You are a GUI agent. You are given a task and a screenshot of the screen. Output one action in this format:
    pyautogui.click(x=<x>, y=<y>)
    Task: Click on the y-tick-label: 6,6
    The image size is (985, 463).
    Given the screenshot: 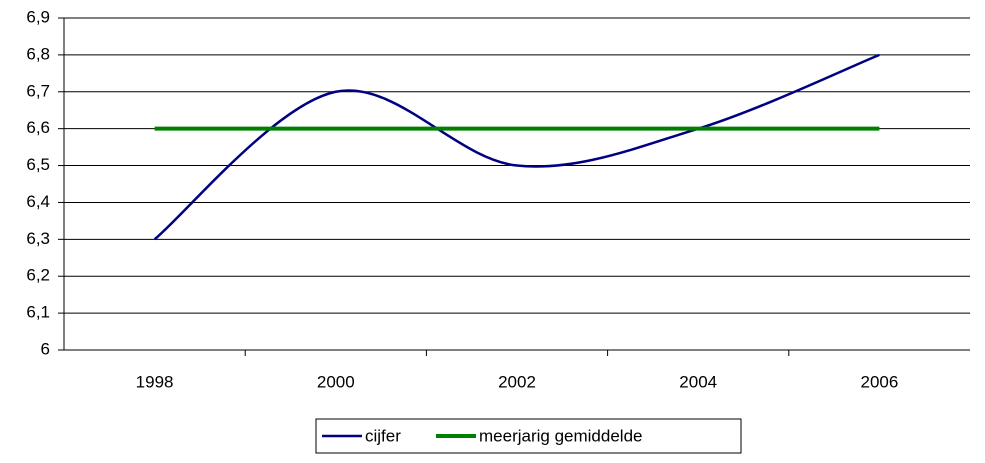 What is the action you would take?
    pyautogui.click(x=38, y=127)
    